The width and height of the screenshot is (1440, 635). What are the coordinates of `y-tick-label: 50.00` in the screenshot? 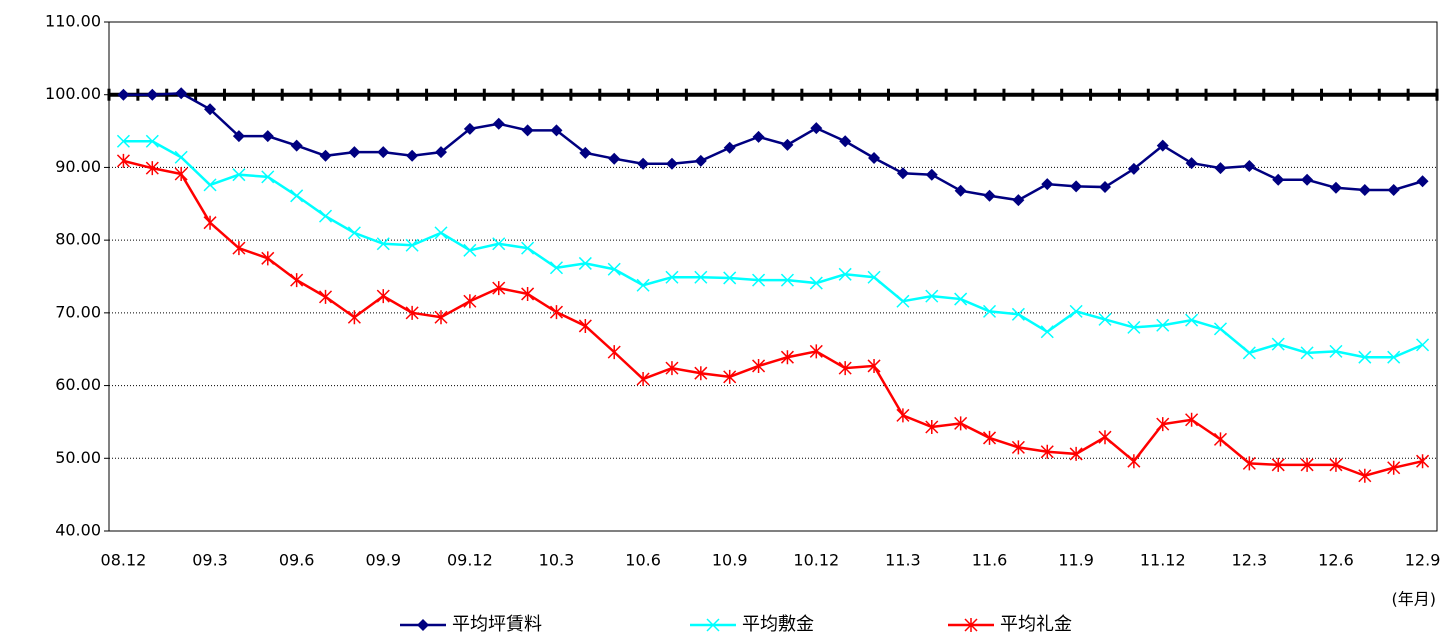 It's located at (78, 457).